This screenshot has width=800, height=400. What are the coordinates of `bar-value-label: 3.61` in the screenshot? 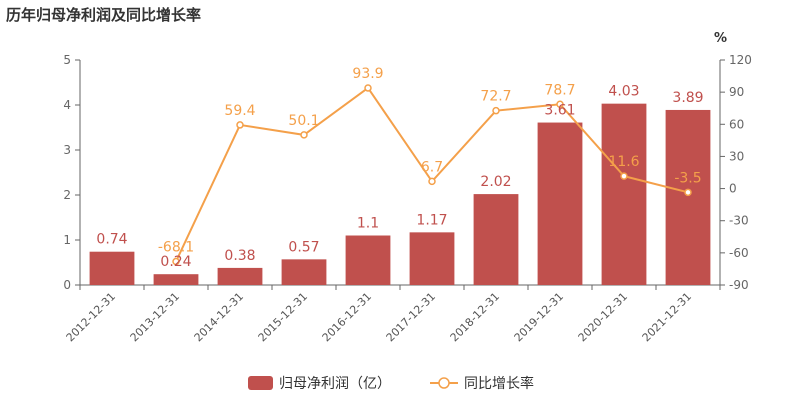 It's located at (559, 111).